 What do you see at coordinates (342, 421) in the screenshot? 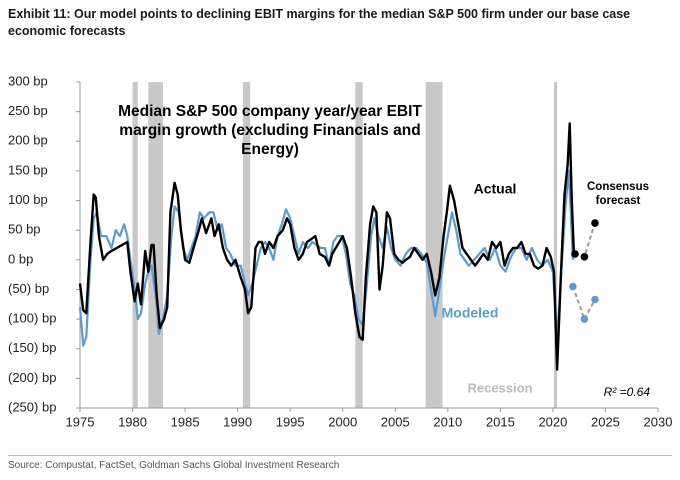
I see `x-tick-label: 2000` at bounding box center [342, 421].